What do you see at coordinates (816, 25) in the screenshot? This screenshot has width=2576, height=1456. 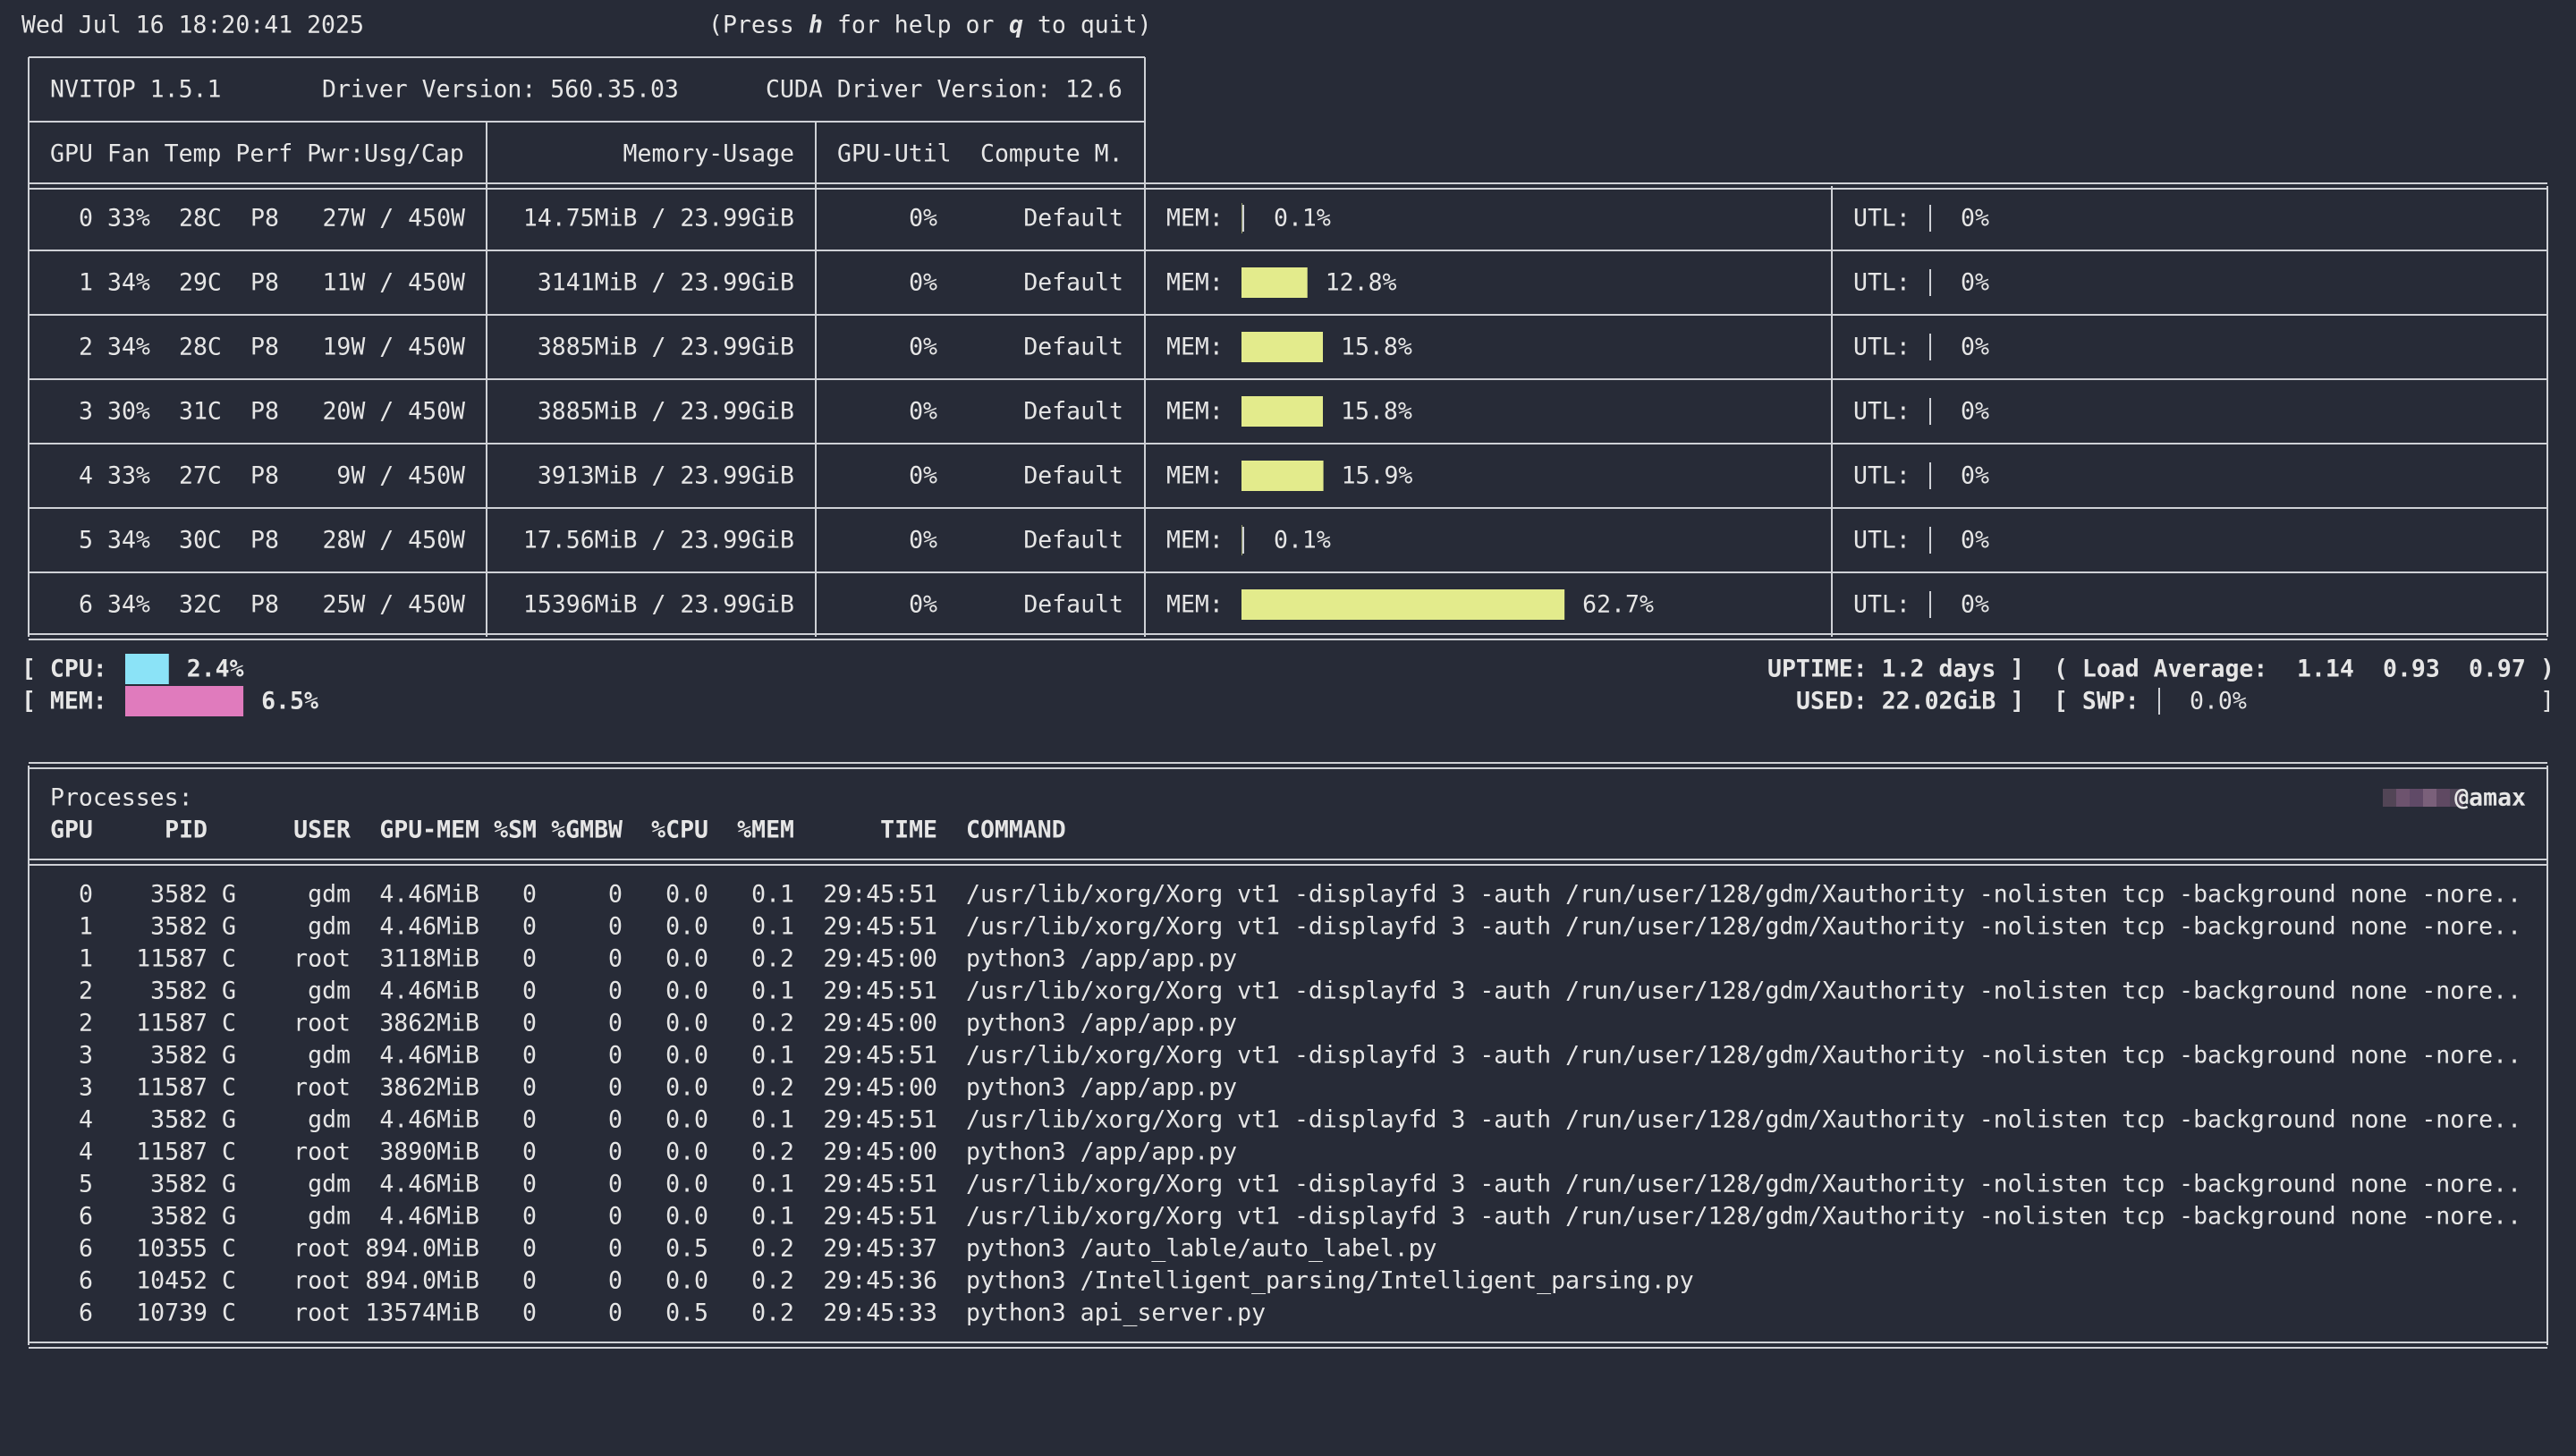 I see `help-key: h` at bounding box center [816, 25].